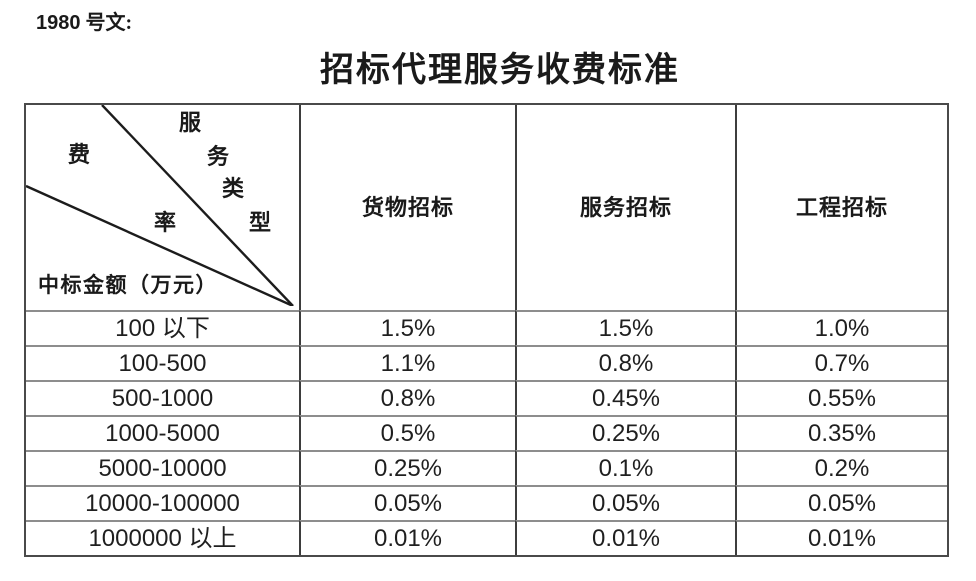 The height and width of the screenshot is (581, 976). What do you see at coordinates (162, 467) in the screenshot?
I see `row-label: 5000-10000` at bounding box center [162, 467].